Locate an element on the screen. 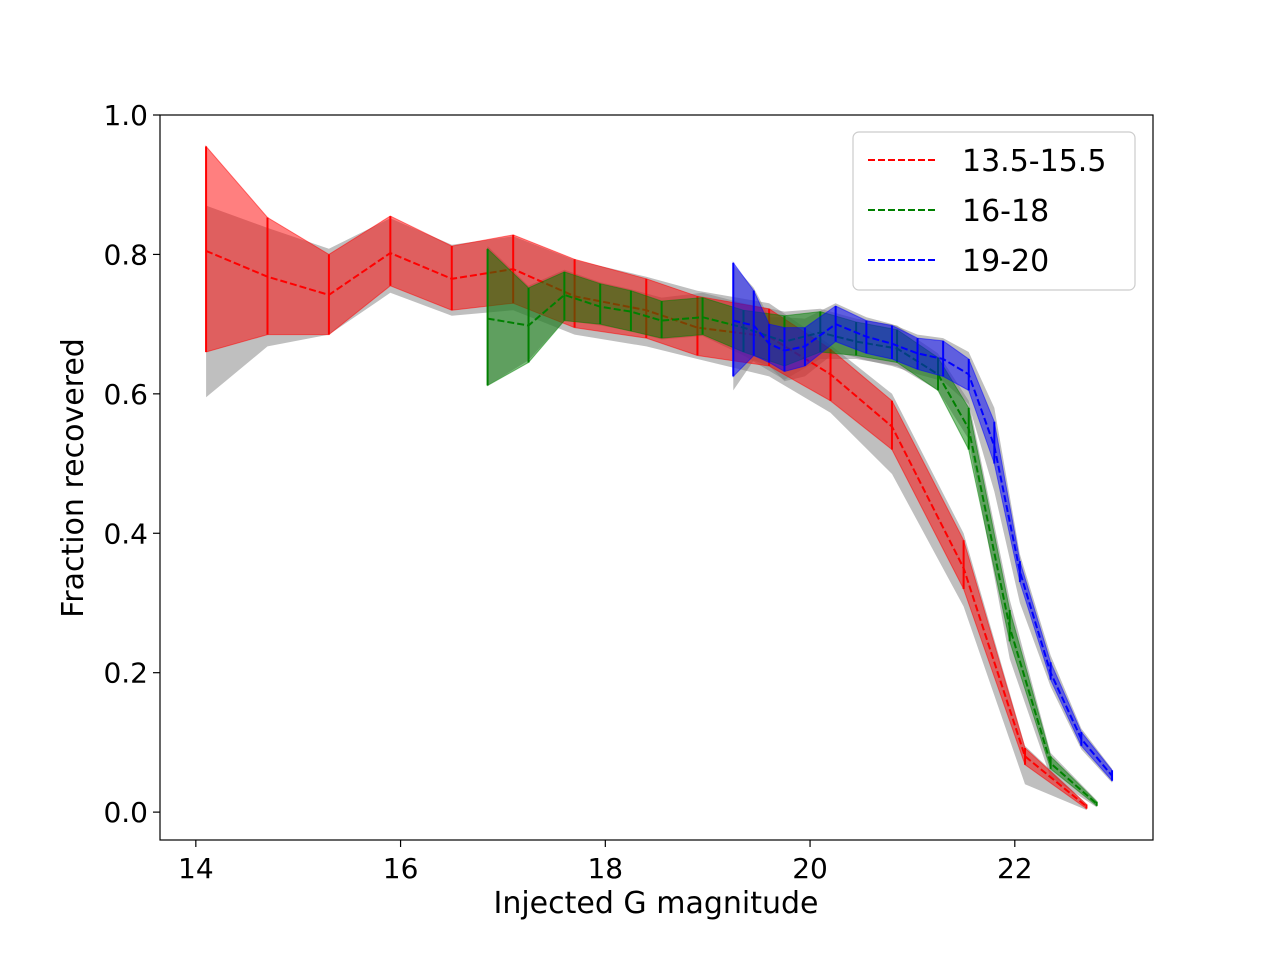 The height and width of the screenshot is (960, 1280). x-tick-label: 14 is located at coordinates (196, 868).